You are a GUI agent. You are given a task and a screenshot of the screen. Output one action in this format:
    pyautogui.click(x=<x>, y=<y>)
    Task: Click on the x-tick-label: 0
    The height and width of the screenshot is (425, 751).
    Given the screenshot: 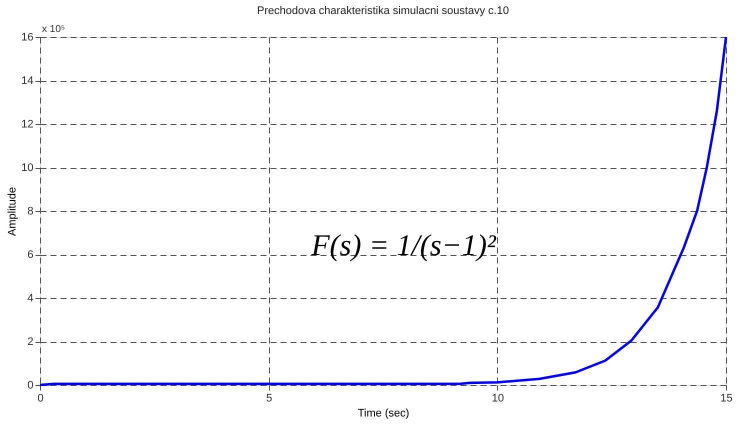 What is the action you would take?
    pyautogui.click(x=40, y=398)
    